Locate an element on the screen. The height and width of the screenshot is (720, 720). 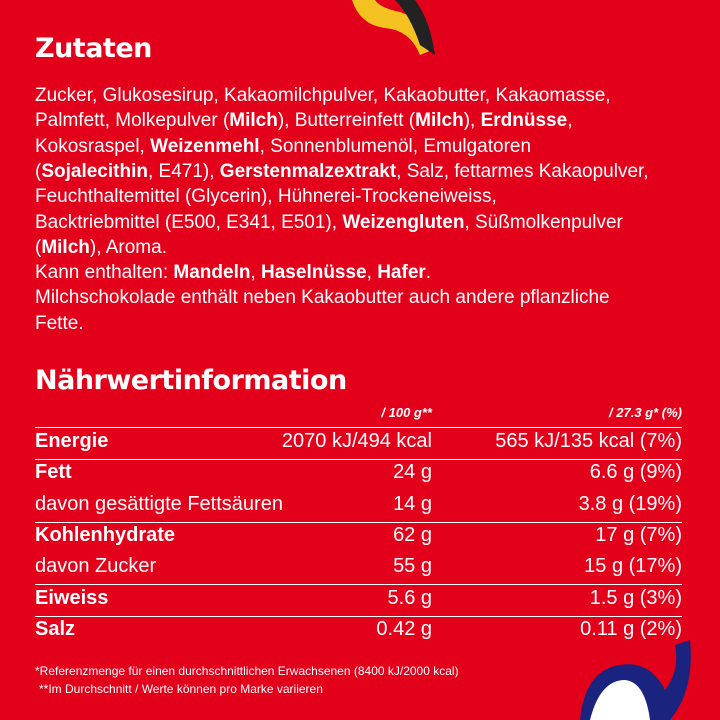
row-value: 15 g (17%) is located at coordinates (633, 566).